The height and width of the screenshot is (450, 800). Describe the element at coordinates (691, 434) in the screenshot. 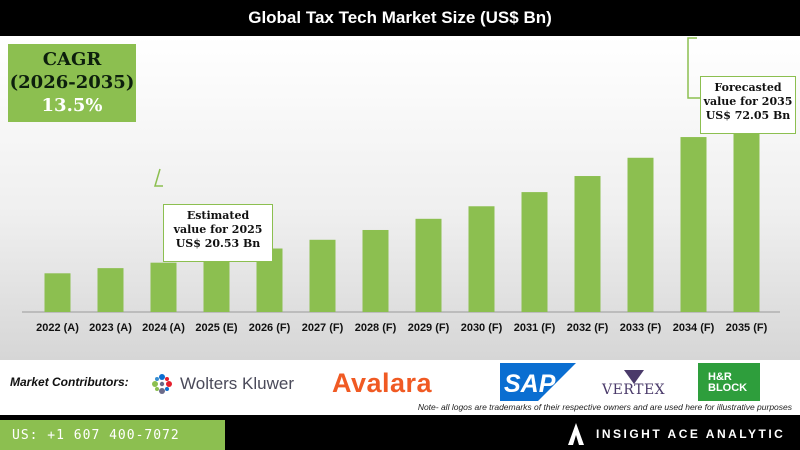

I see `footer-brand-text: INSIGHT ACE ANALYTIC` at that location.